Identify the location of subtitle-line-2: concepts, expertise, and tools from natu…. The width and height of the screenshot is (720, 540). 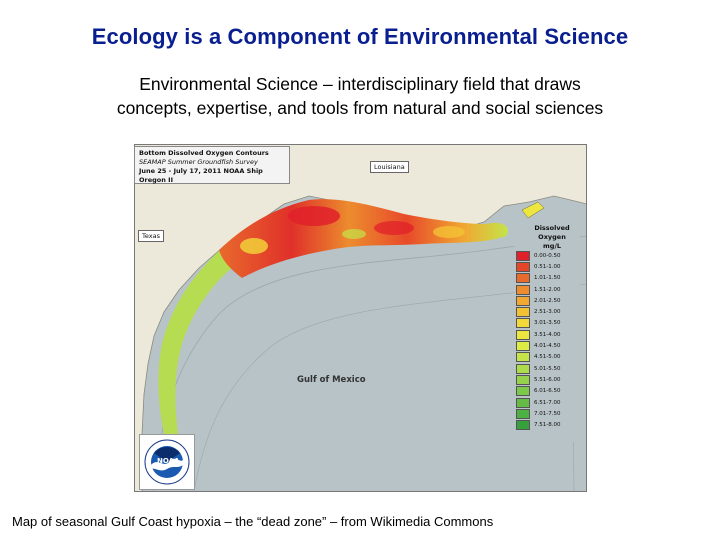
(360, 108).